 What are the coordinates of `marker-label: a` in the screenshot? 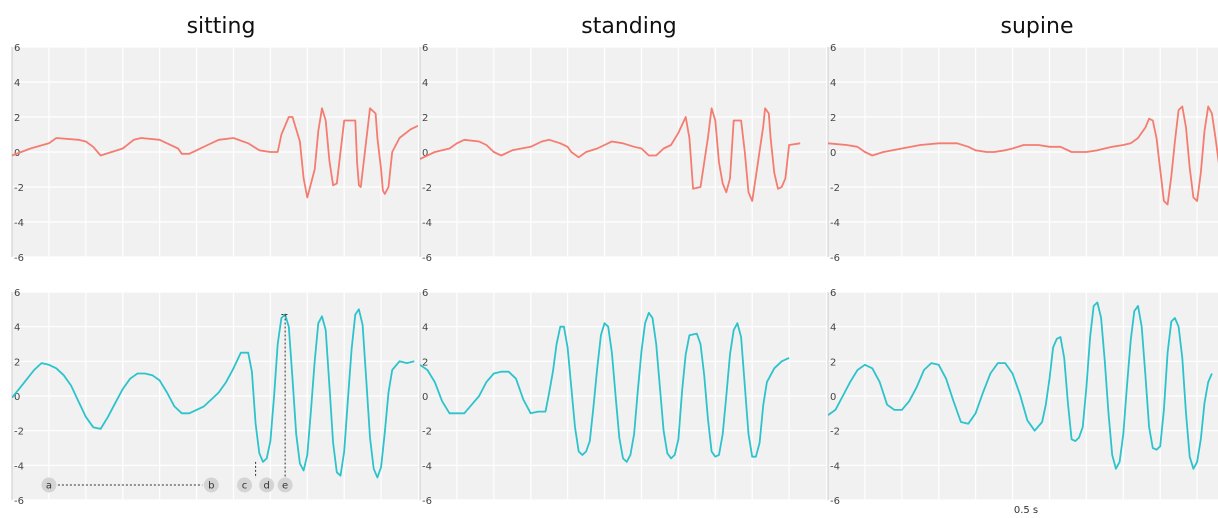 It's located at (49, 486).